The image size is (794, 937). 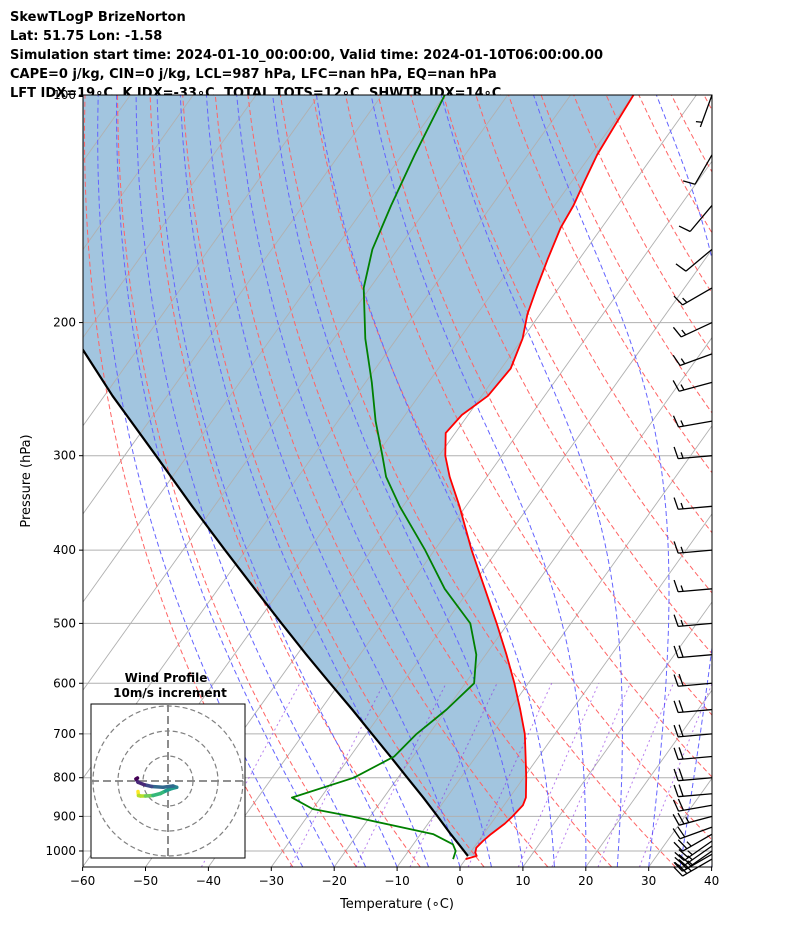 What do you see at coordinates (460, 881) in the screenshot?
I see `x-tick-label: 0` at bounding box center [460, 881].